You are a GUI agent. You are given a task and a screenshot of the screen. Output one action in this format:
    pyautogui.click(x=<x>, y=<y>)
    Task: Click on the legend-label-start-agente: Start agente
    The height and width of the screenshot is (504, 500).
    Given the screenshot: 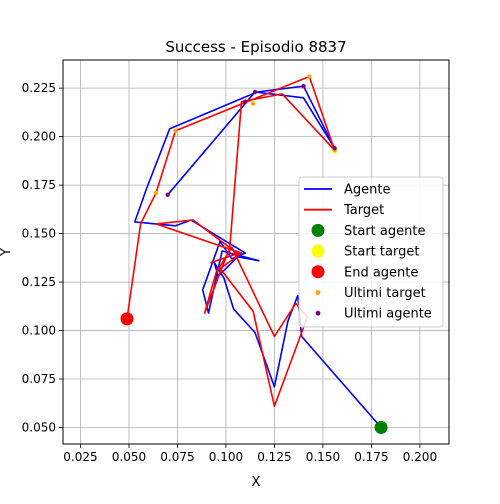 What is the action you would take?
    pyautogui.click(x=384, y=231)
    